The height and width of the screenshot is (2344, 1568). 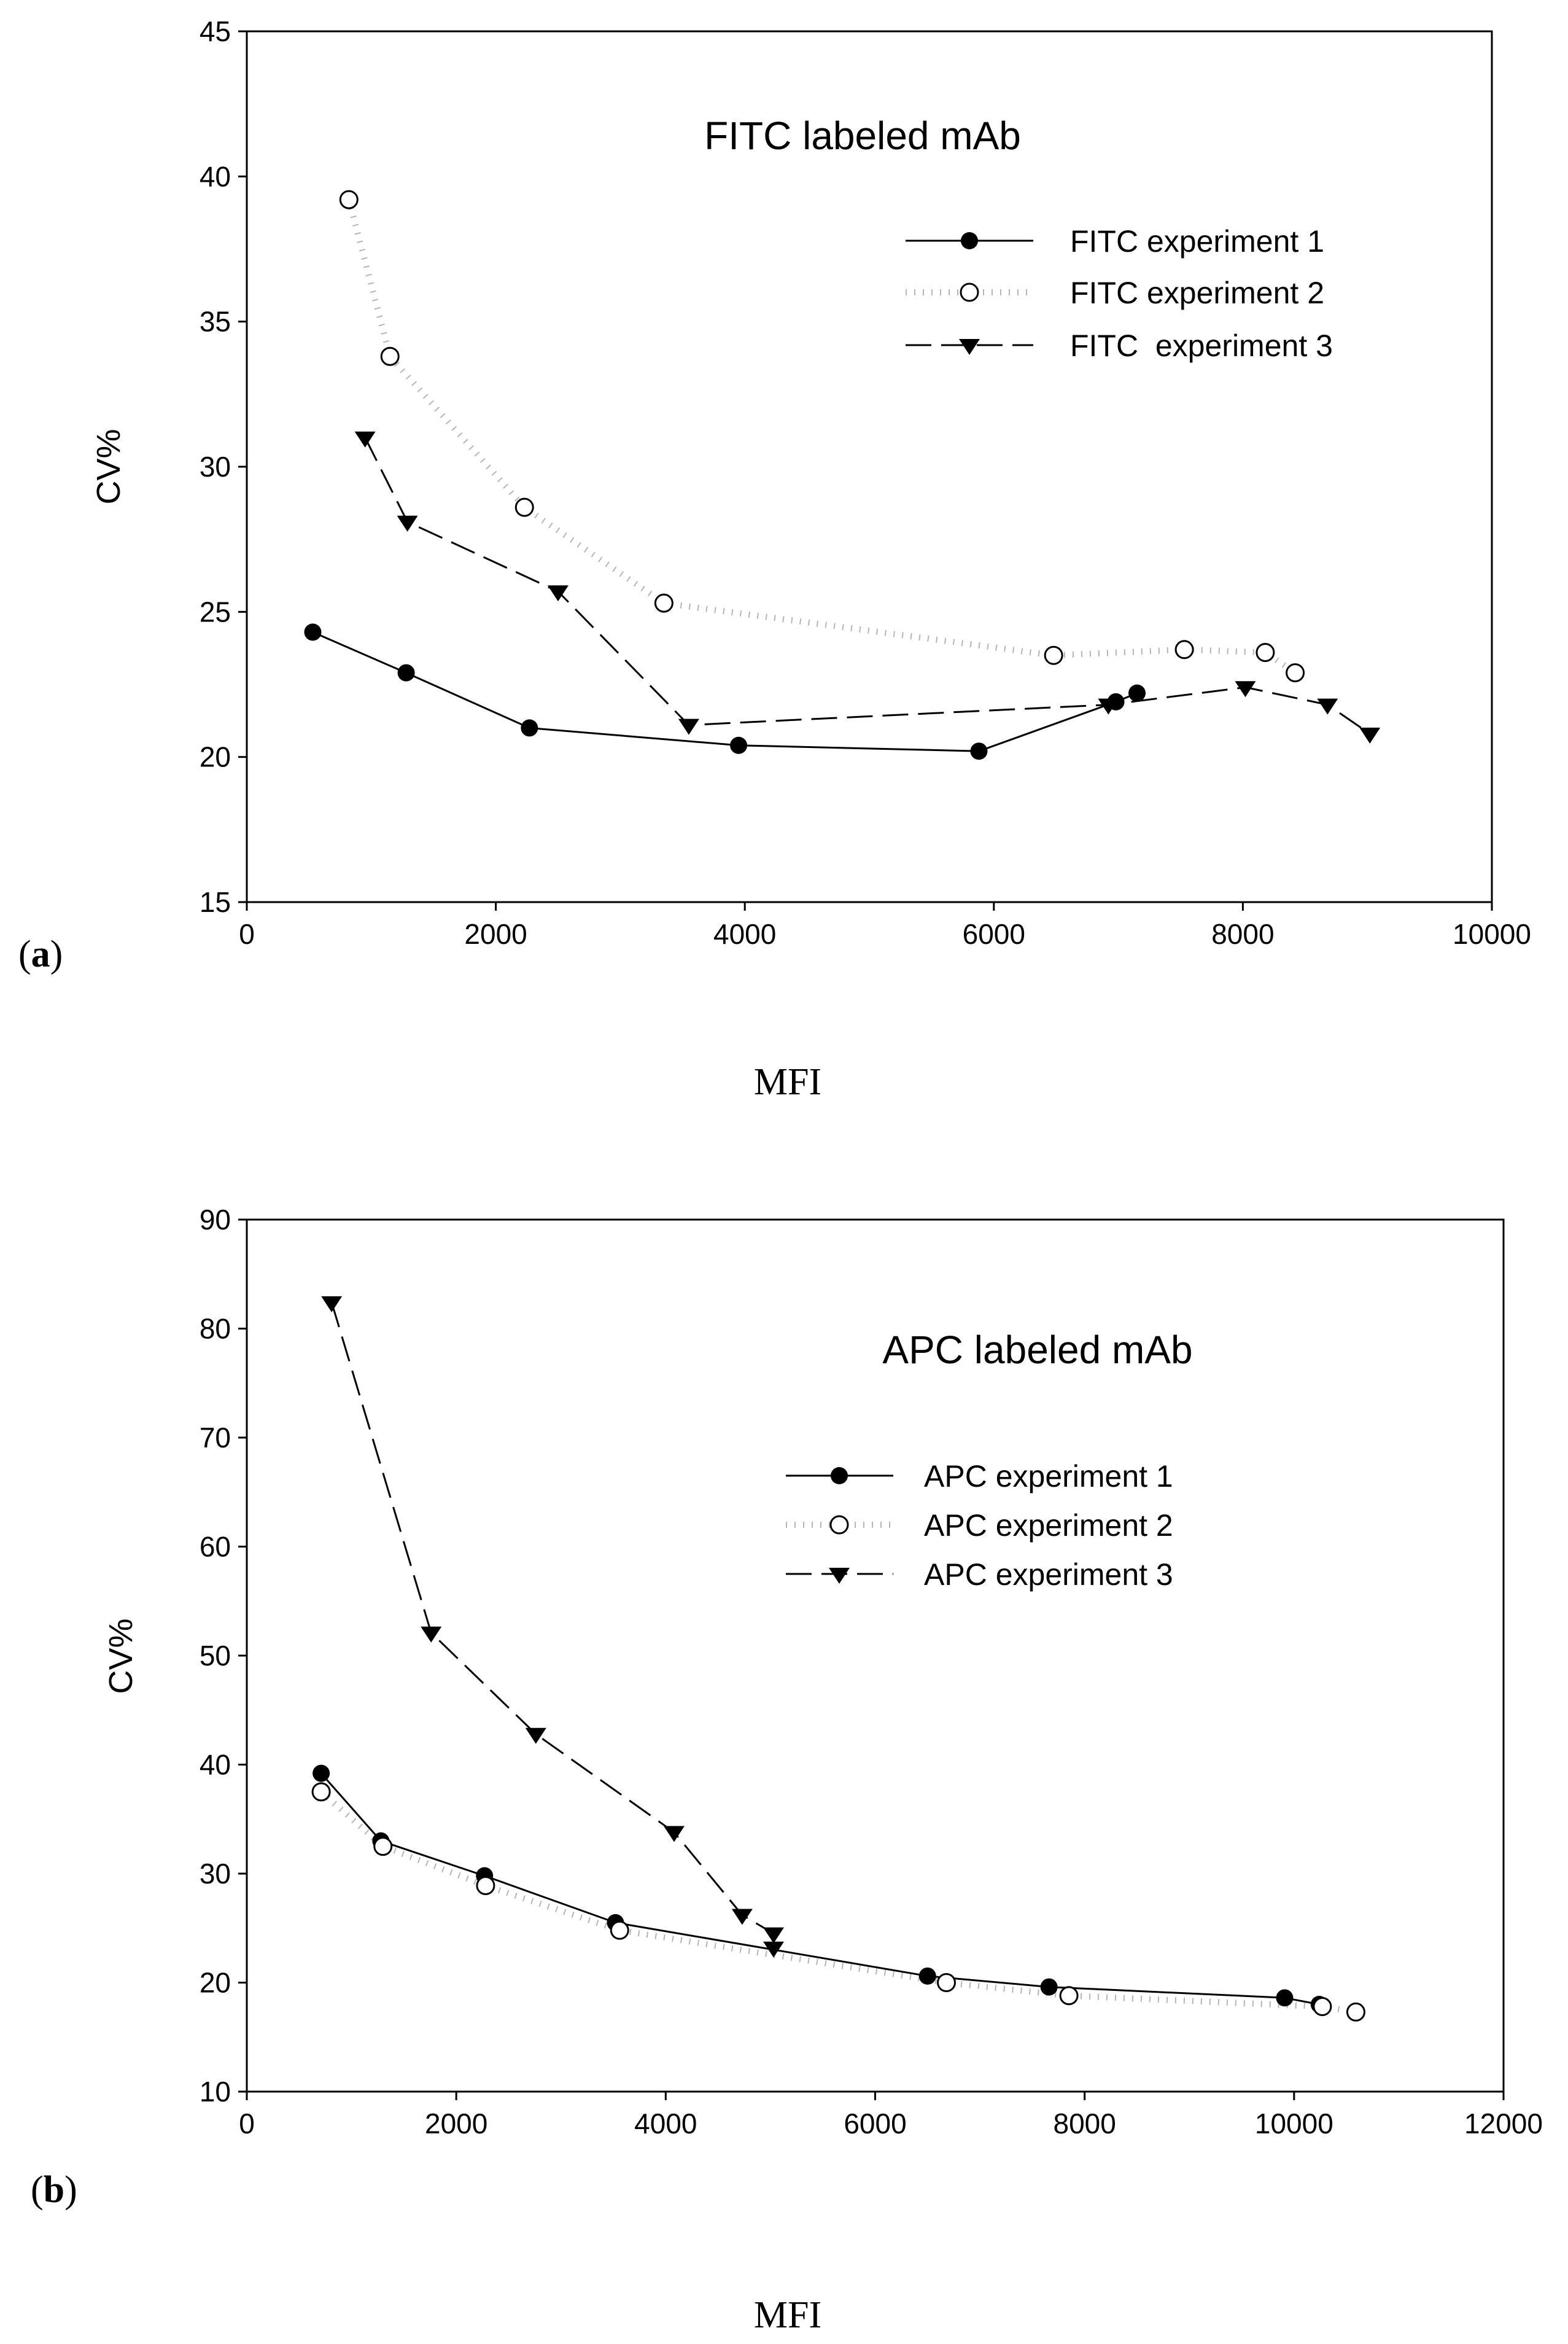 I want to click on y-tick-label: 60, so click(x=216, y=1547).